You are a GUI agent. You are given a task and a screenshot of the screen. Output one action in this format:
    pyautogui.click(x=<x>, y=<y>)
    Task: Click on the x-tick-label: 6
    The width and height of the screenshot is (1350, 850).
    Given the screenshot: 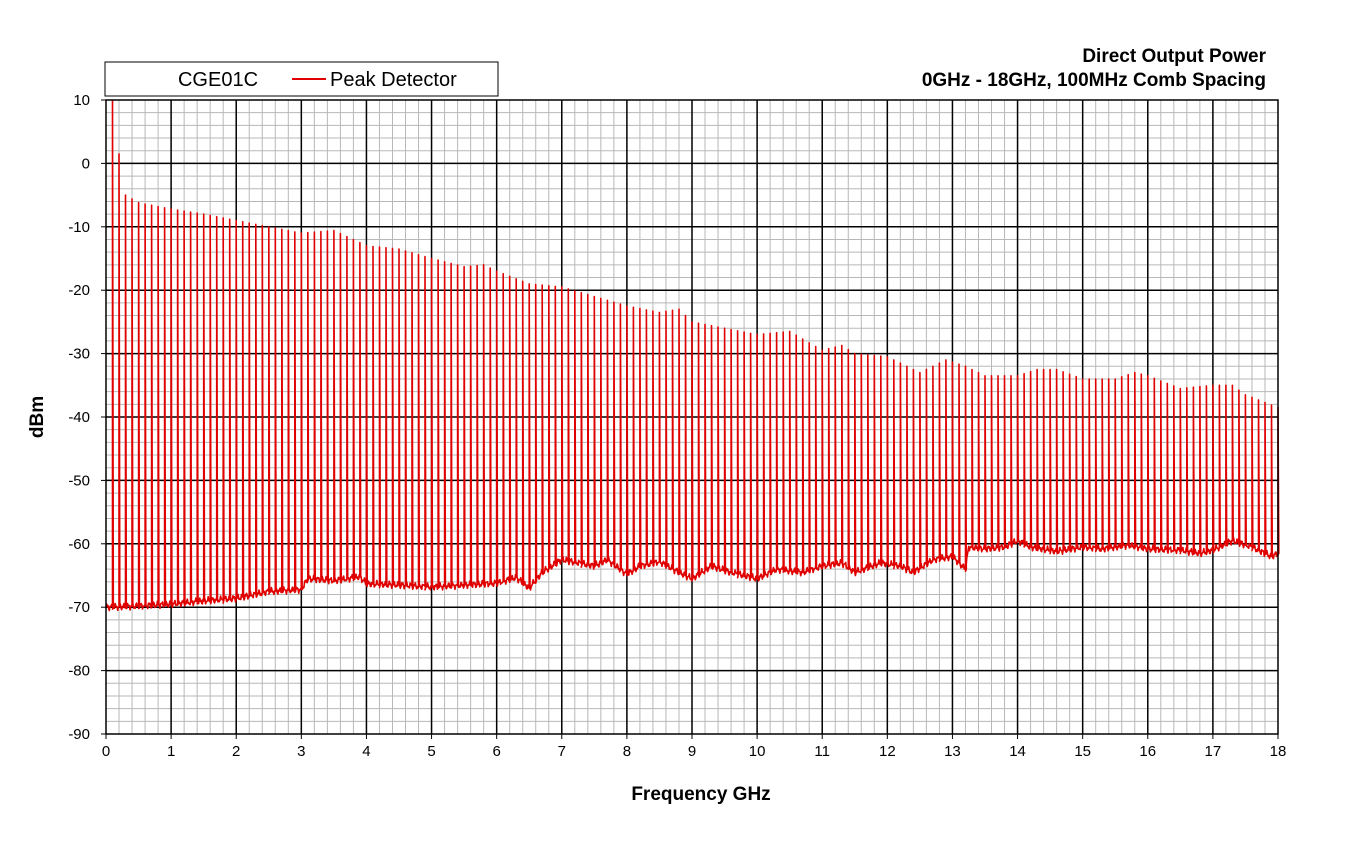 What is the action you would take?
    pyautogui.click(x=496, y=751)
    